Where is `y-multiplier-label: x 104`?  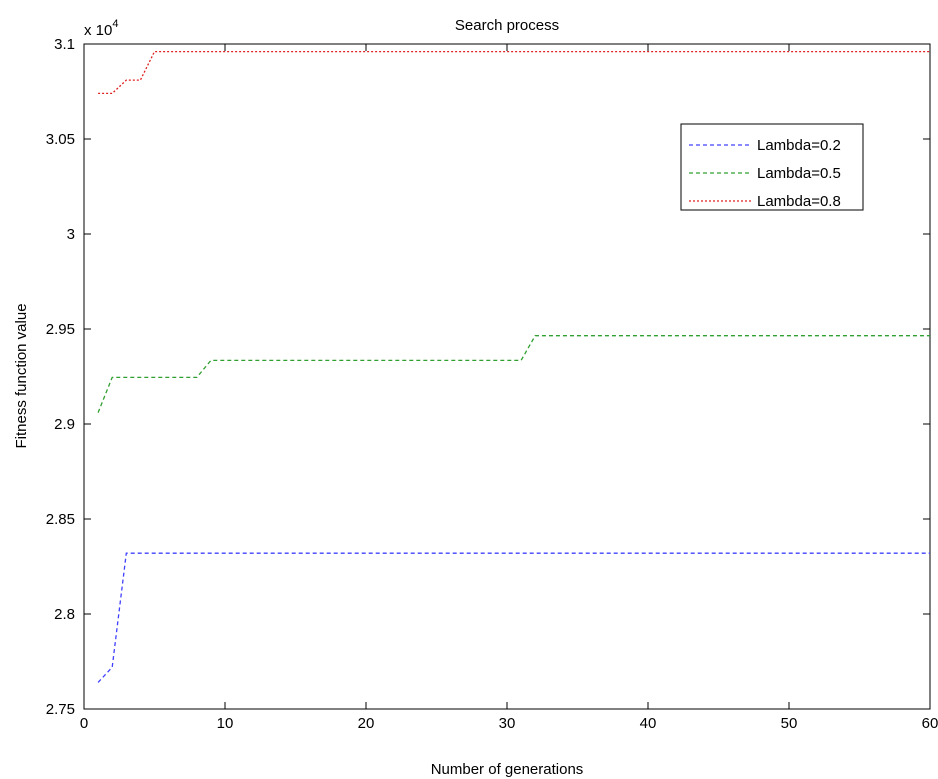
y-multiplier-label: x 104 is located at coordinates (101, 28).